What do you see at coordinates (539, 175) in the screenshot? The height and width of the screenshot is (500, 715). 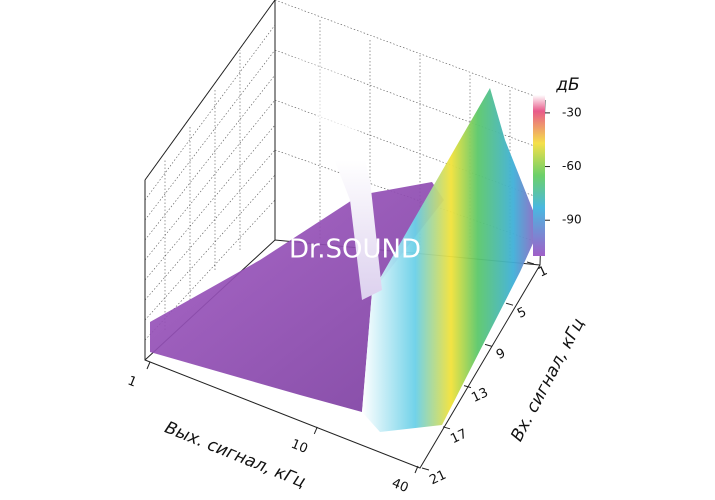 I see `colorbar` at bounding box center [539, 175].